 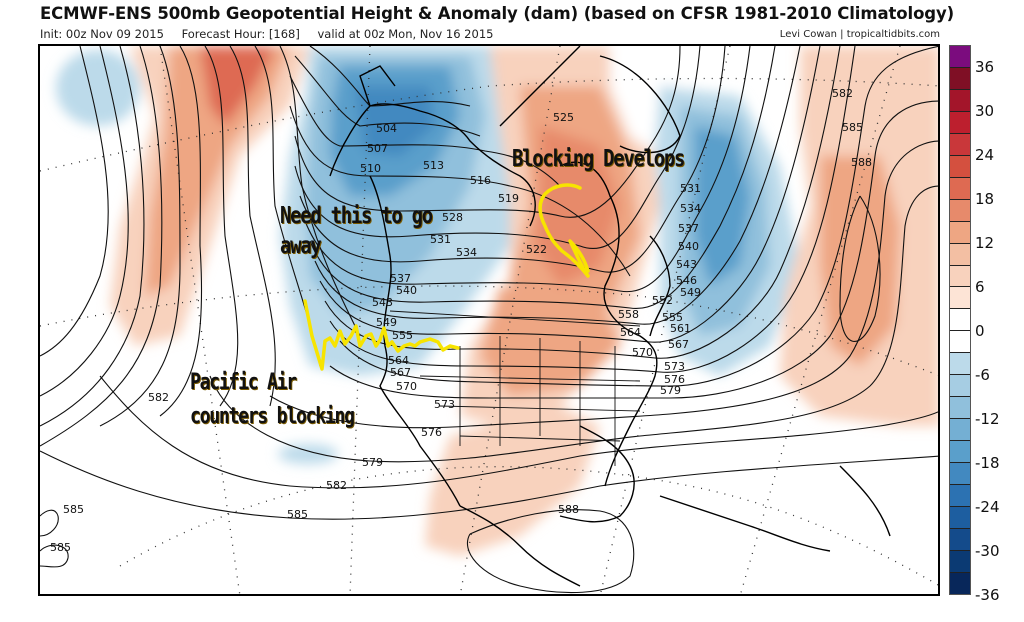 I want to click on credit-text: Levi Cowan | tropicaltidbits.com, so click(x=859, y=34).